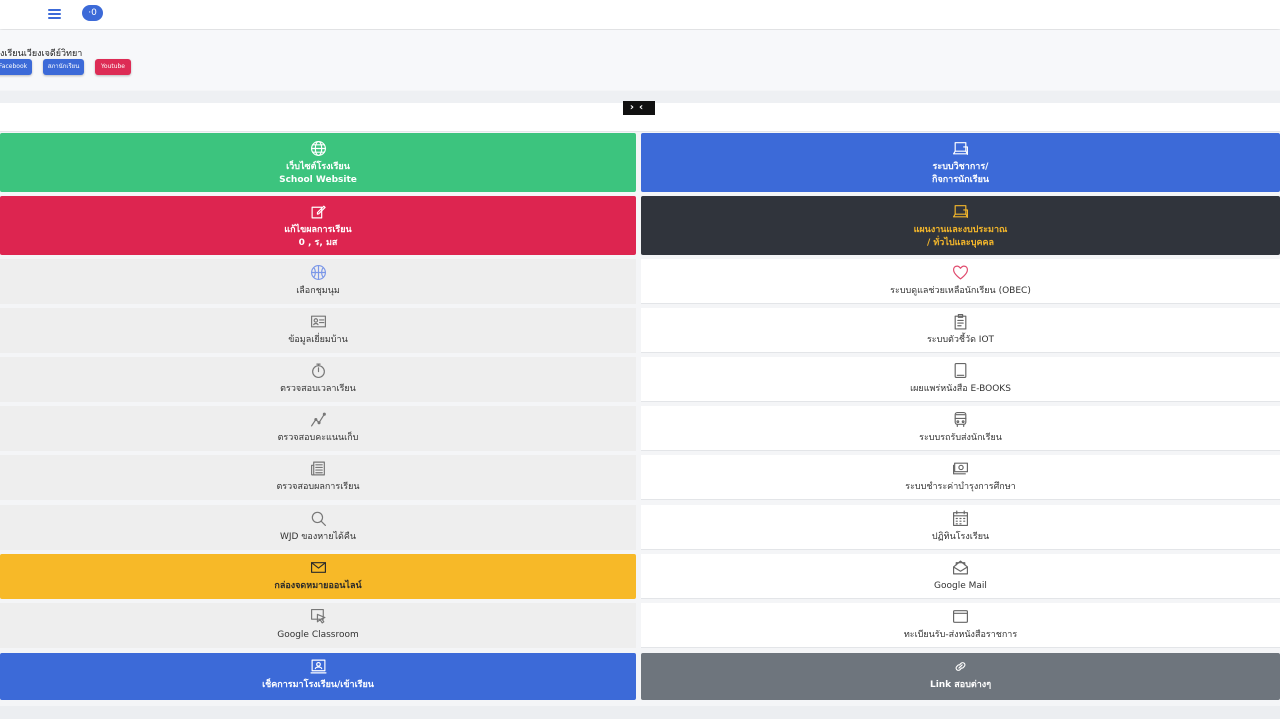 The width and height of the screenshot is (1280, 719). Describe the element at coordinates (640, 14) in the screenshot. I see `top-navbar: ·0` at that location.